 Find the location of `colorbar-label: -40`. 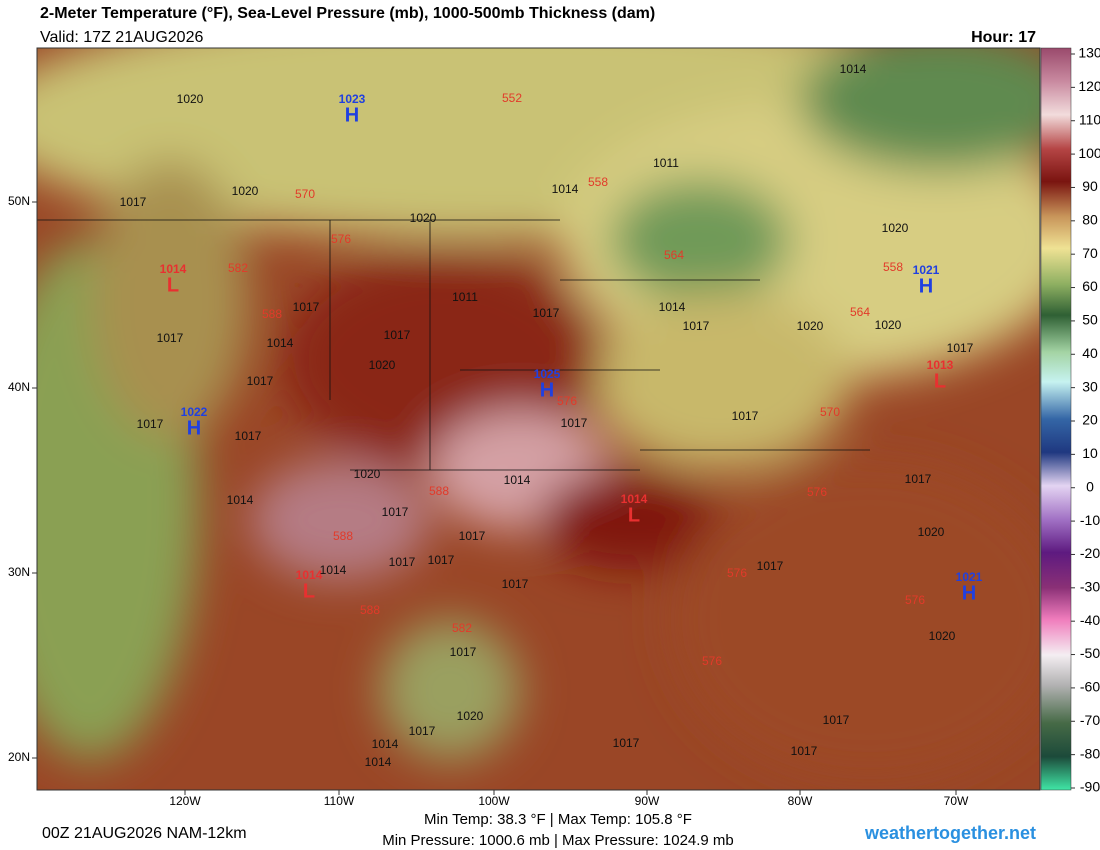

colorbar-label: -40 is located at coordinates (1090, 620).